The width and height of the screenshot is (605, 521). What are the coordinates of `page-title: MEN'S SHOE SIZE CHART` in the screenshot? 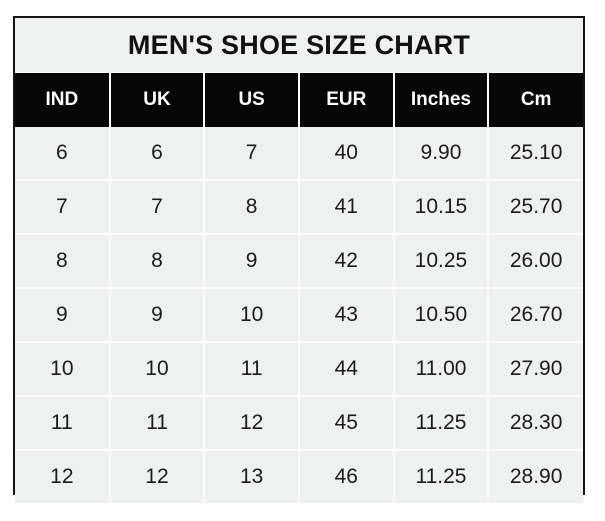 It's located at (299, 45).